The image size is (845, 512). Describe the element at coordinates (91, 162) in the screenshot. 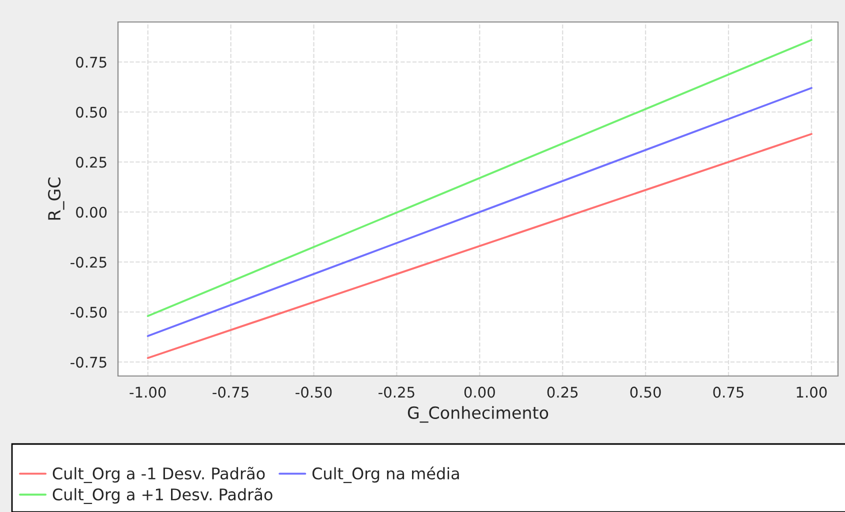

I see `y-tick-label: 0.25` at that location.